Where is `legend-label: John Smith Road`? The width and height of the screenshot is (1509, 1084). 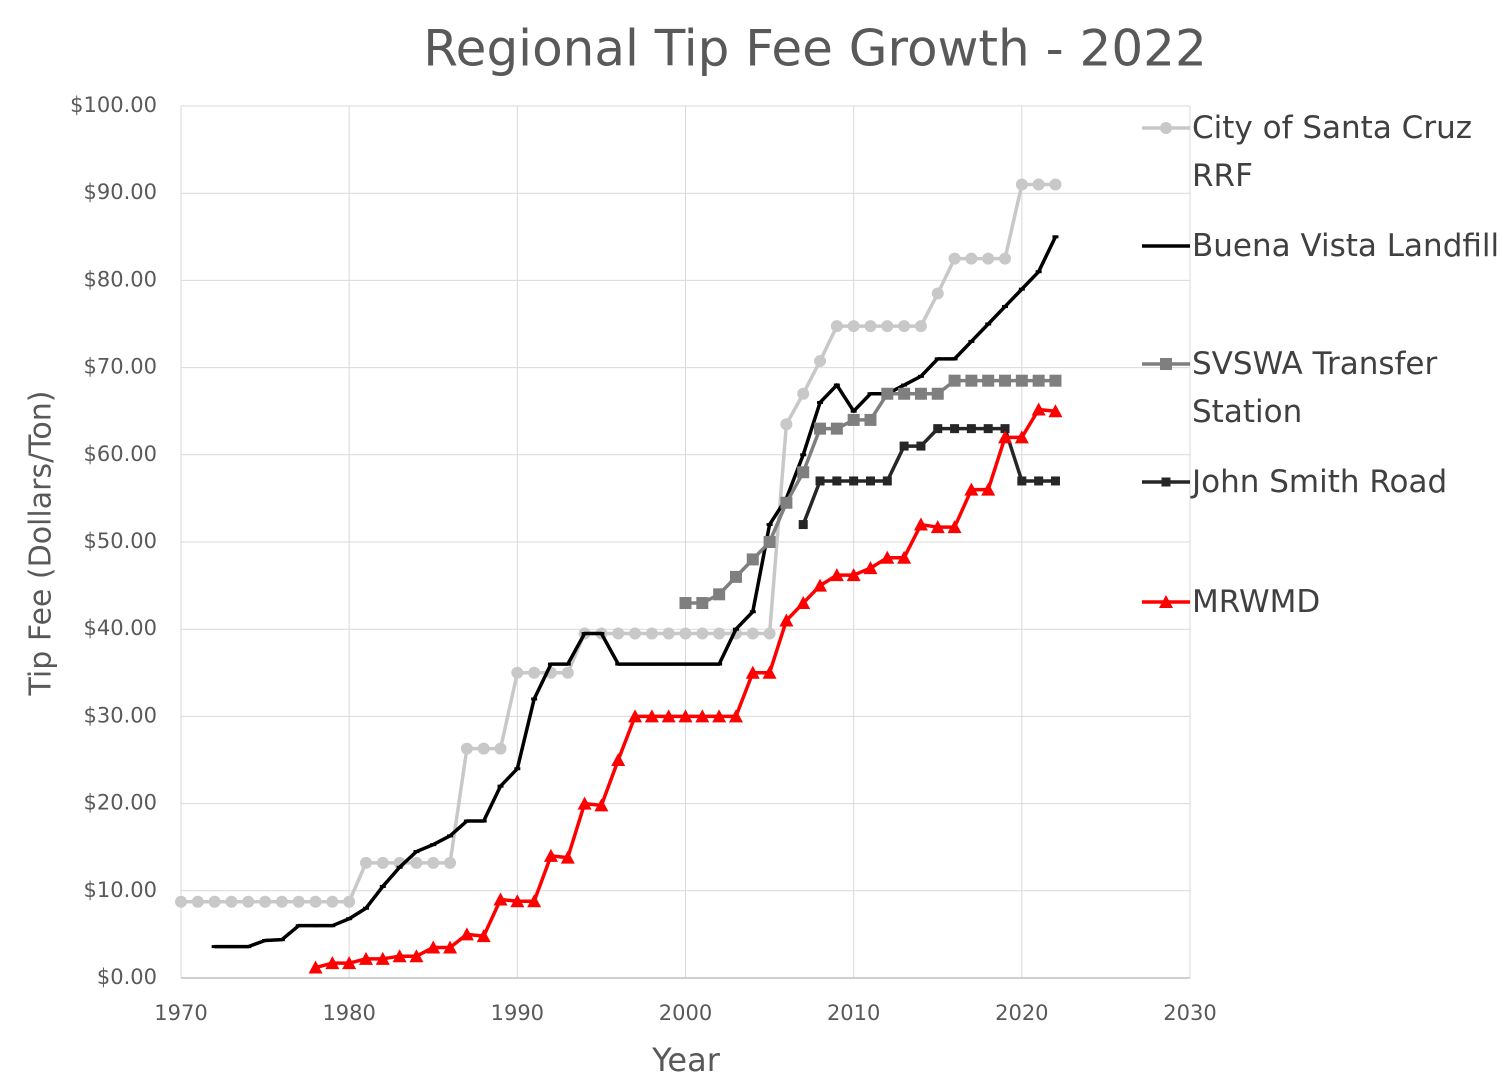
legend-label: John Smith Road is located at coordinates (1320, 482).